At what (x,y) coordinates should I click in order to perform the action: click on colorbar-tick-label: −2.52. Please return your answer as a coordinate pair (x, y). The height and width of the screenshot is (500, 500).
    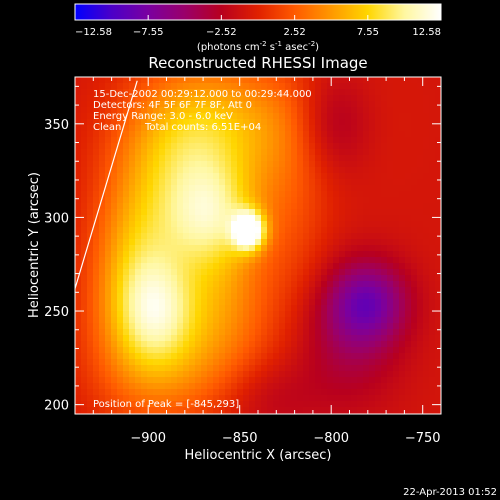
    Looking at the image, I should click on (221, 32).